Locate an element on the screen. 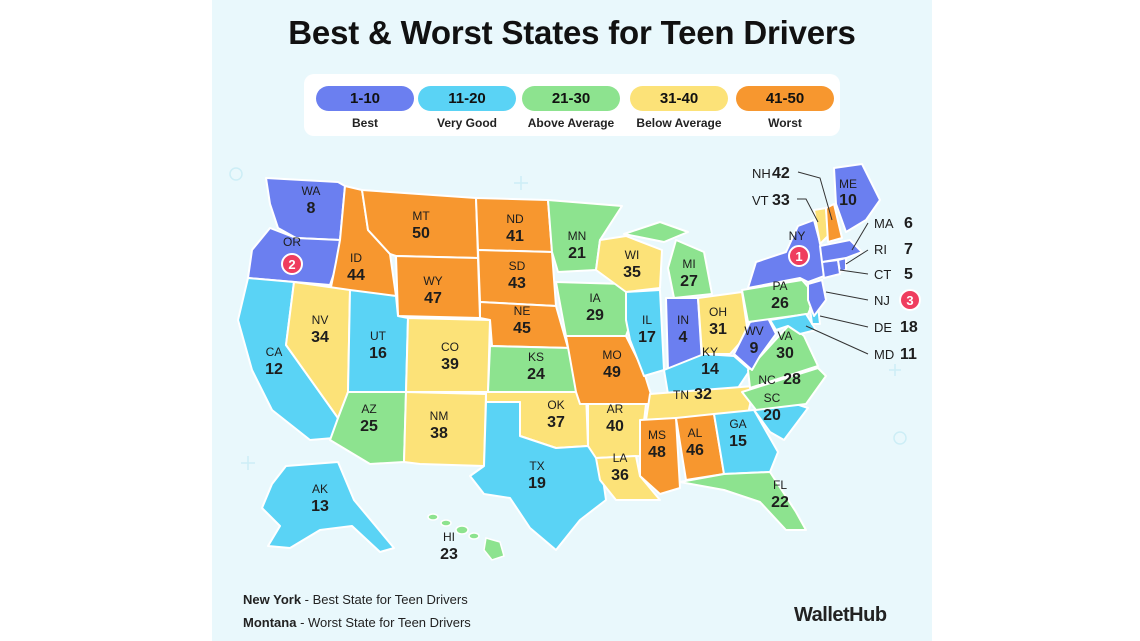 The image size is (1140, 641). state-rank: 13 is located at coordinates (320, 506).